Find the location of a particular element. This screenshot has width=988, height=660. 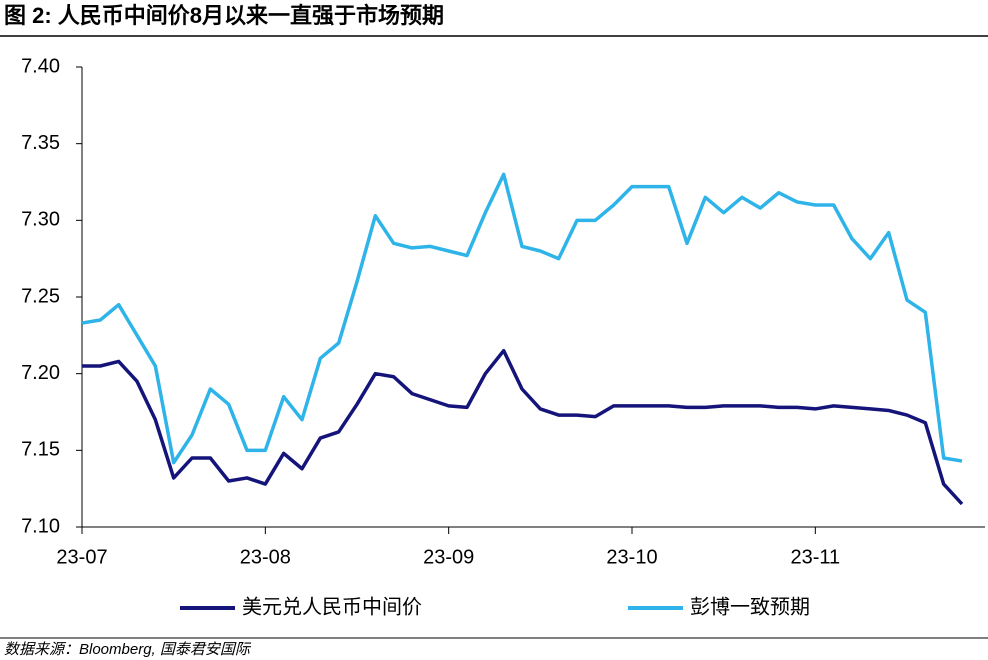

y-tick-label: 7.35 is located at coordinates (40, 143).